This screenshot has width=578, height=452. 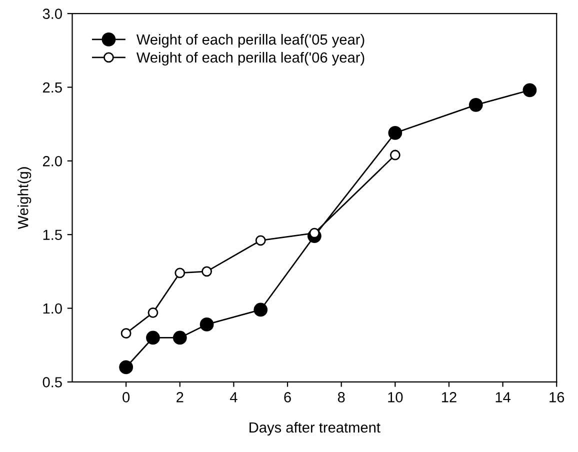 I want to click on y-tick-label: 3.0, so click(x=52, y=13).